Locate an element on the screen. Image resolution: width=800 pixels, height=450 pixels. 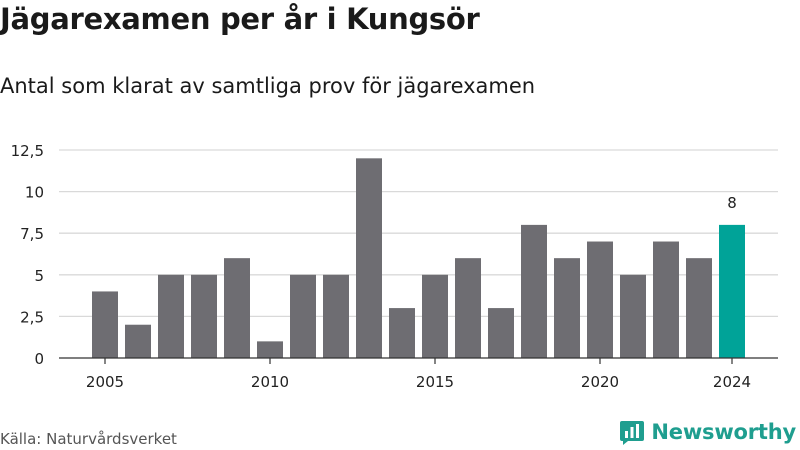
bar-2017 is located at coordinates (501, 333).